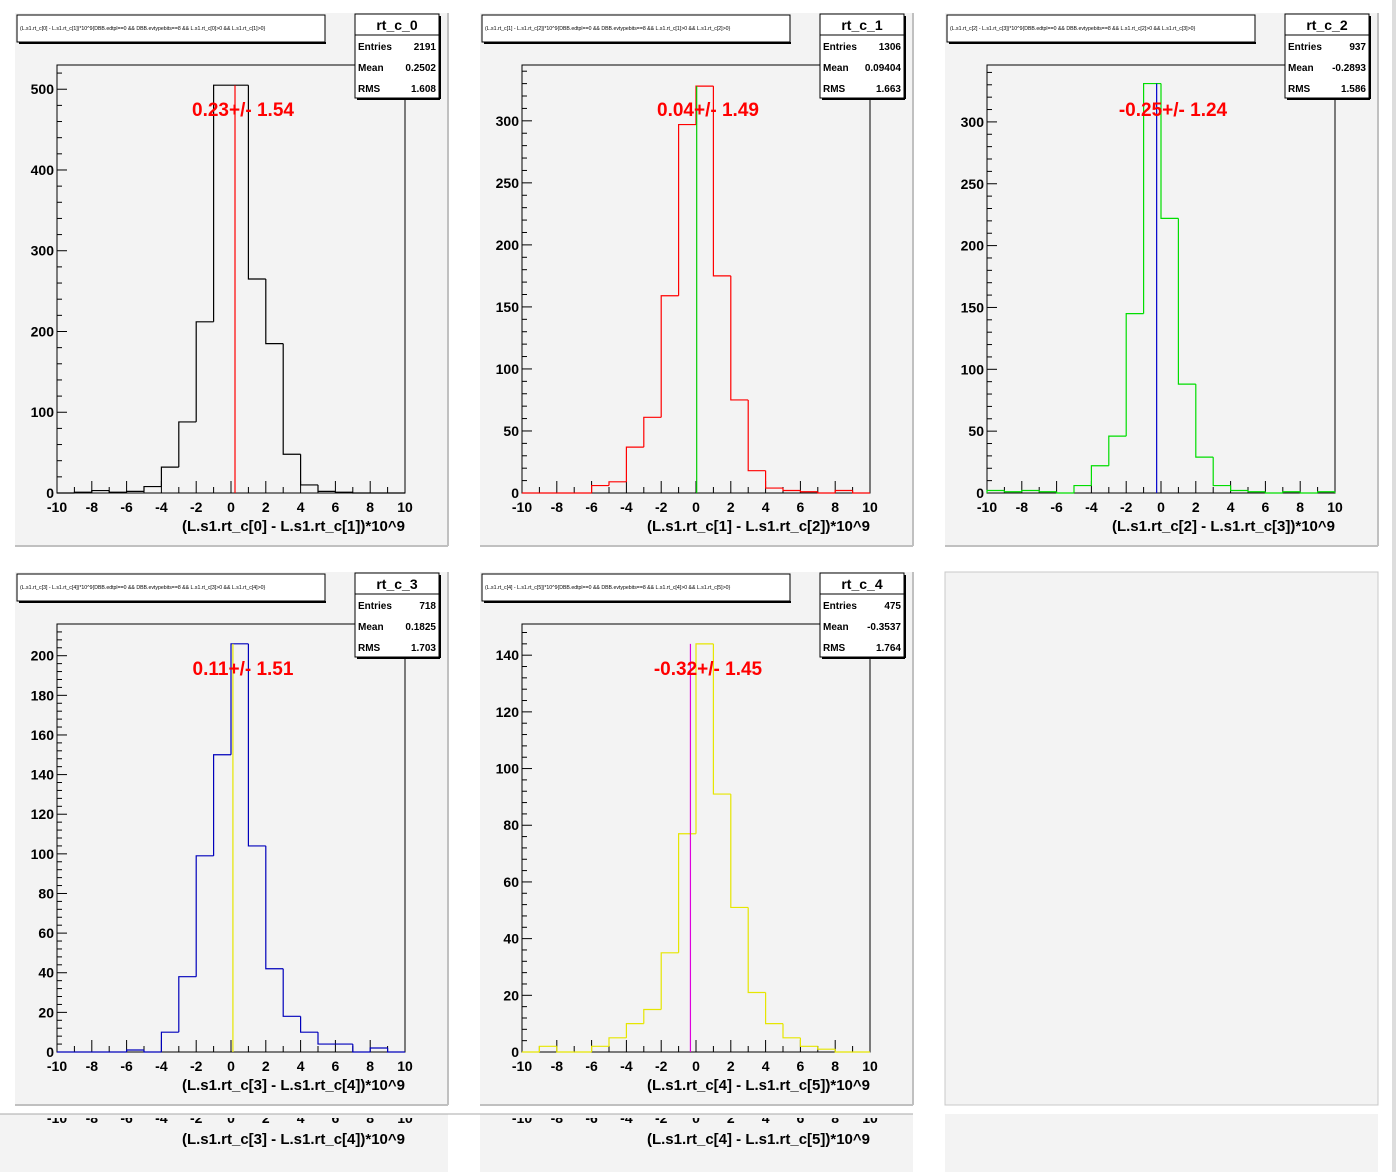 The width and height of the screenshot is (1396, 1172). What do you see at coordinates (861, 25) in the screenshot?
I see `stats-histogram-name: rt_c_1` at bounding box center [861, 25].